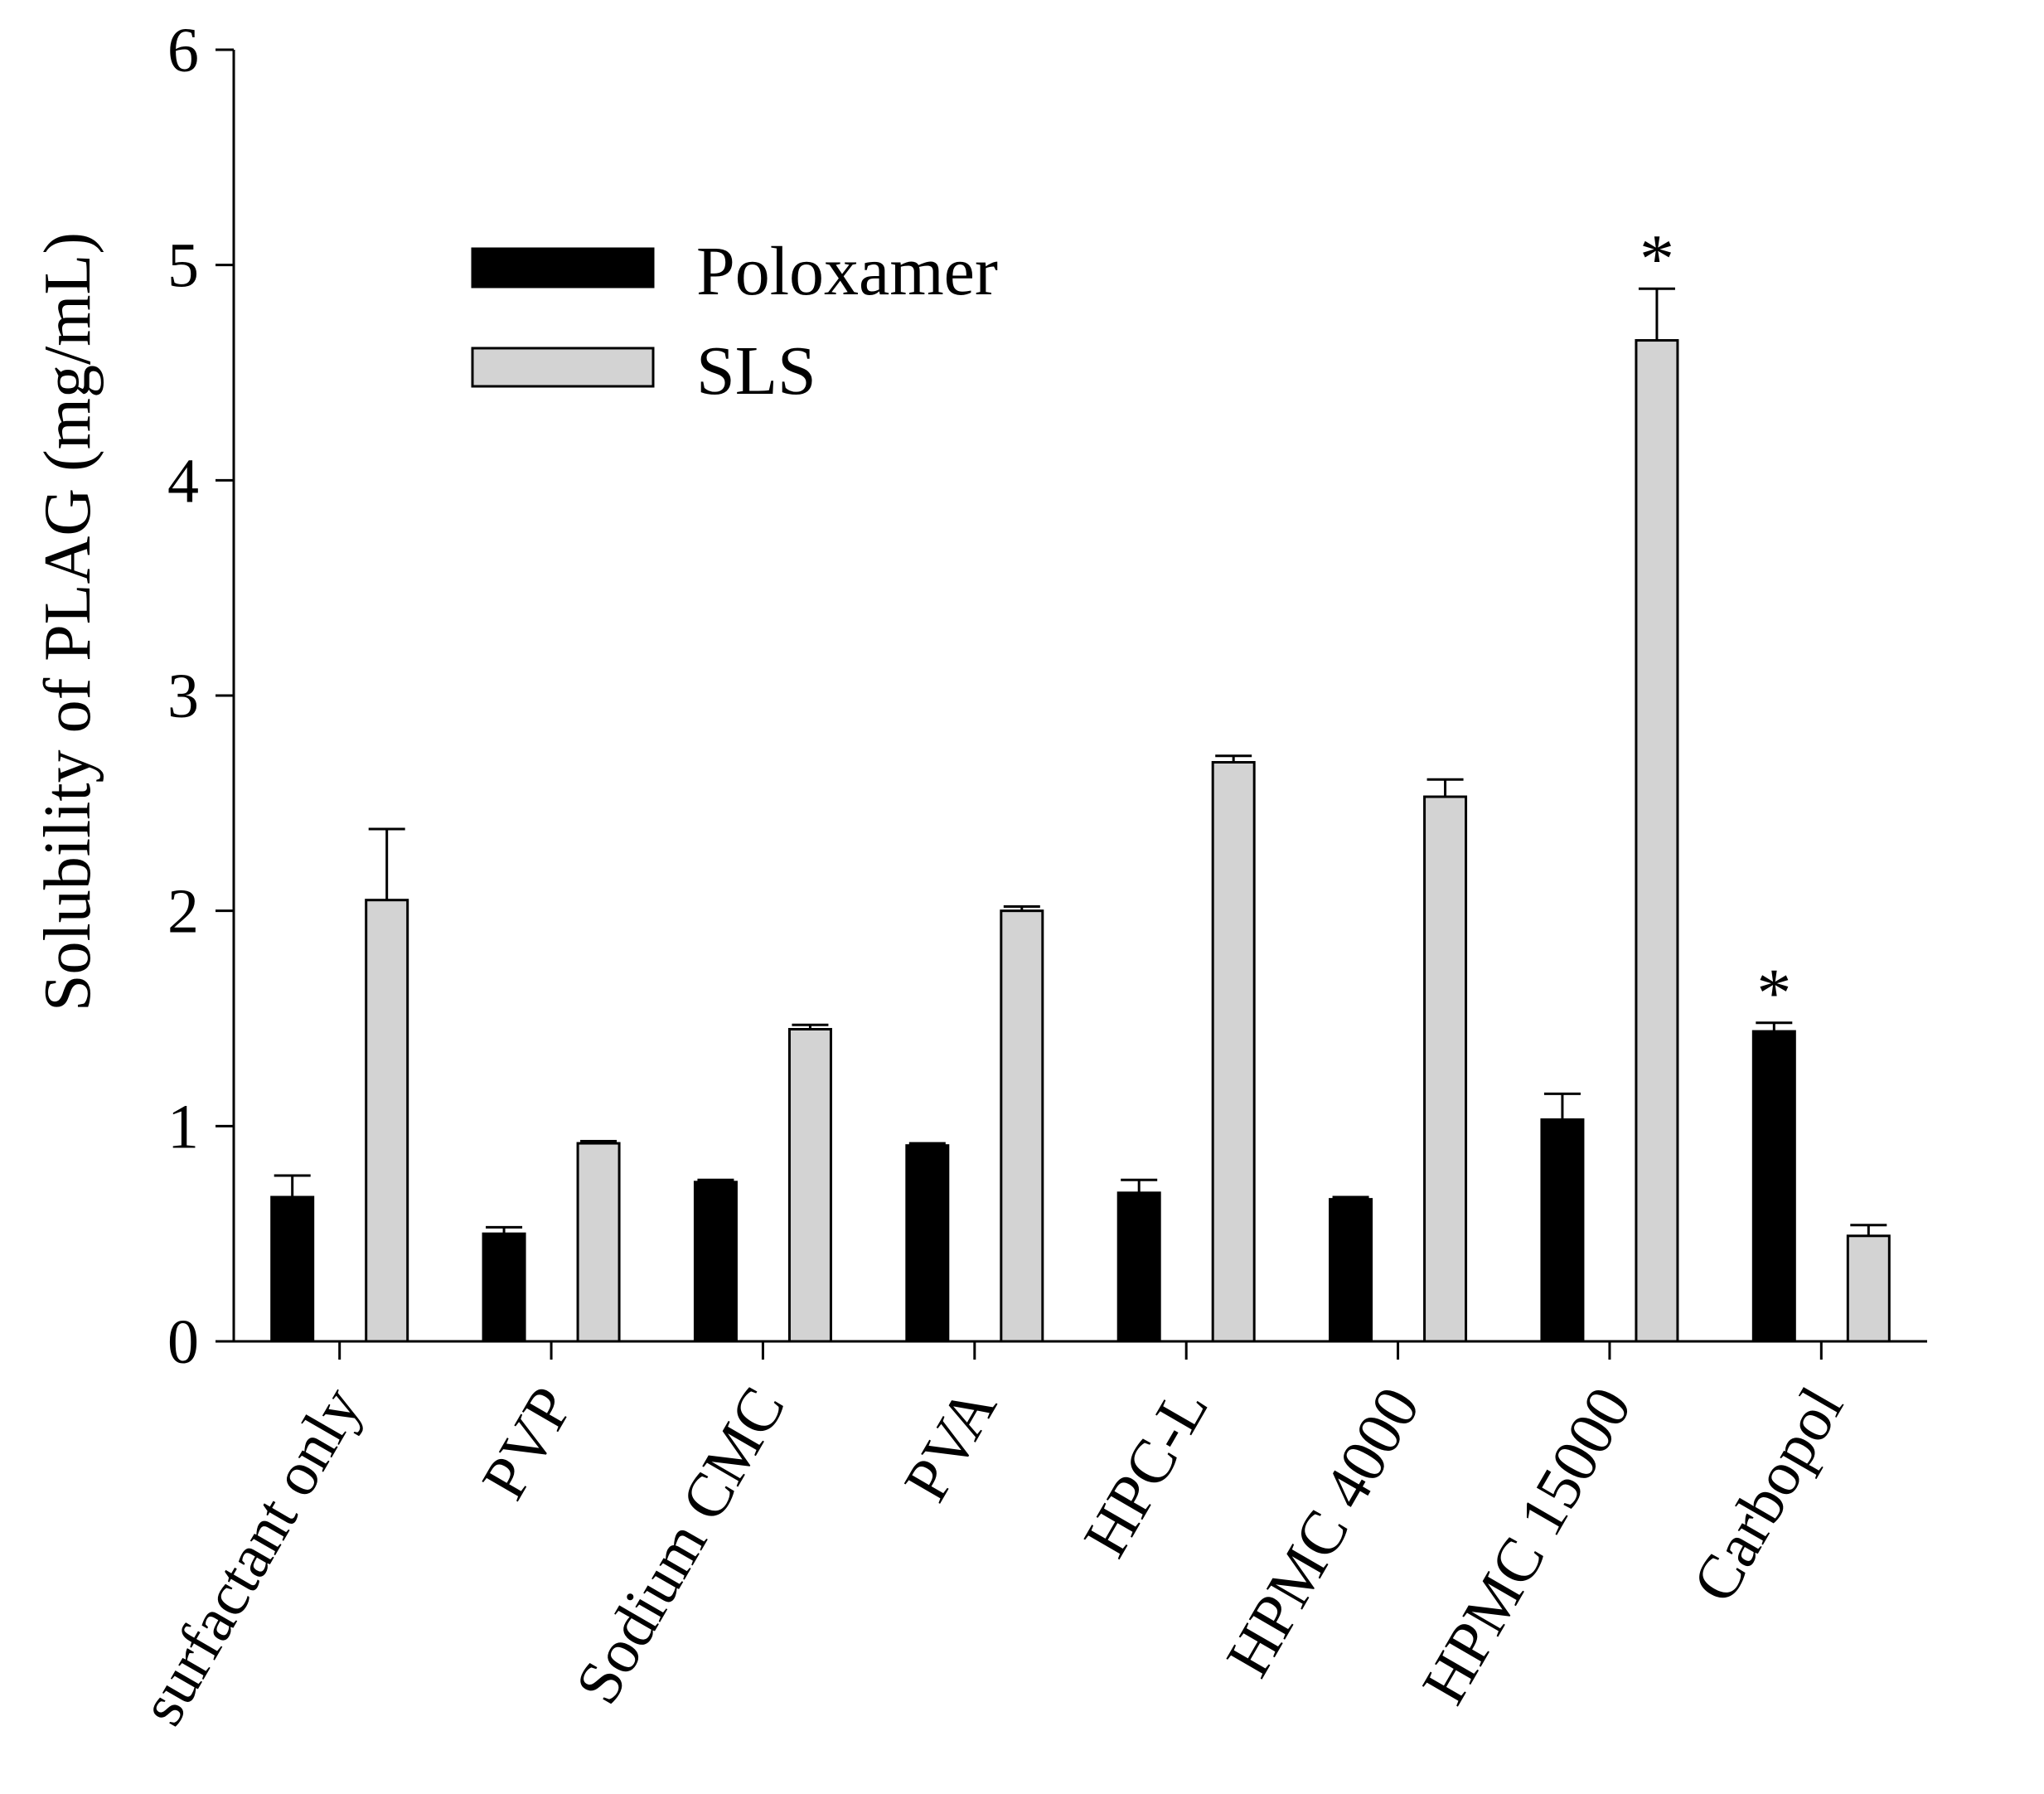  Describe the element at coordinates (201, 696) in the screenshot. I see `y-axis: 0 1 2 3 4 5 6` at that location.